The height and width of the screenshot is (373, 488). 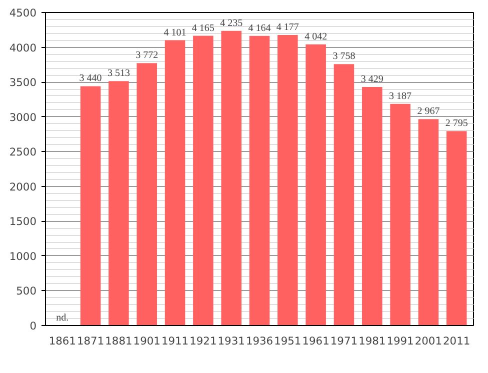 I want to click on y-tick-label: 2000, so click(x=23, y=187).